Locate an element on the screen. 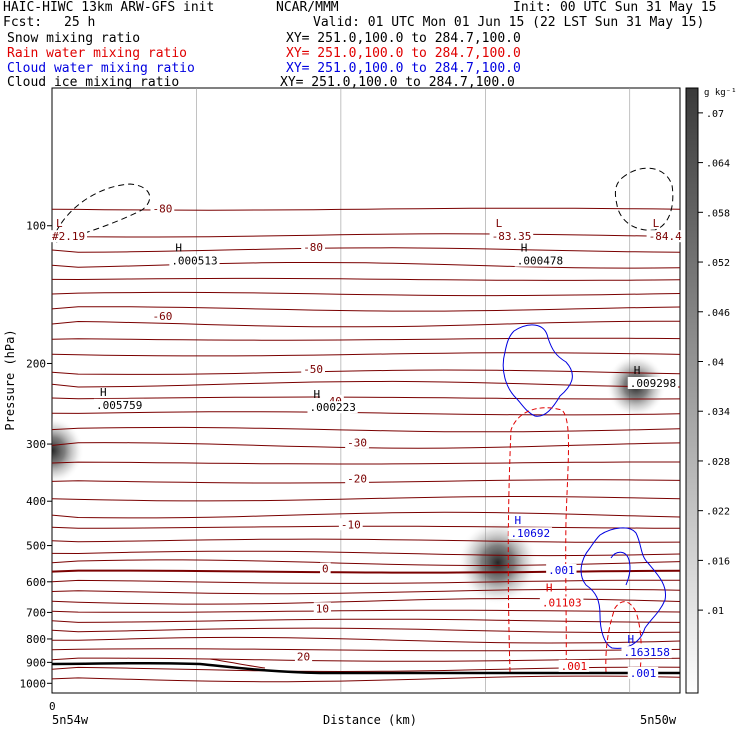 This screenshot has width=740, height=740. extremum-value: #2.19 is located at coordinates (68, 236).